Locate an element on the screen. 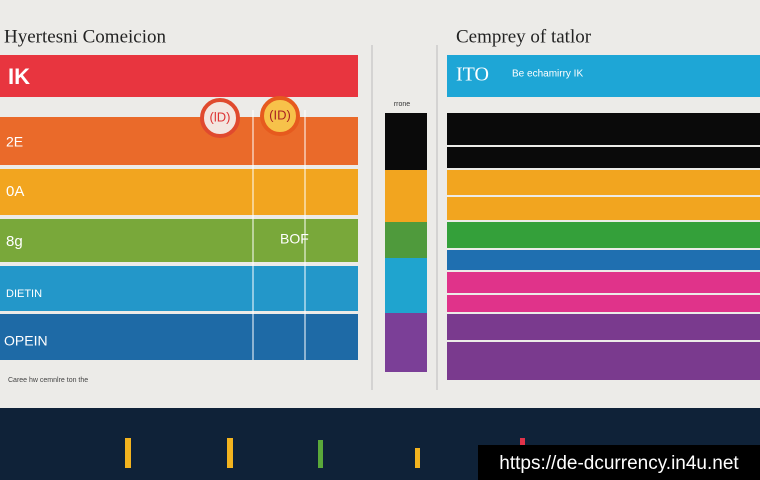 The height and width of the screenshot is (480, 760). row-label: 8g is located at coordinates (14, 241).